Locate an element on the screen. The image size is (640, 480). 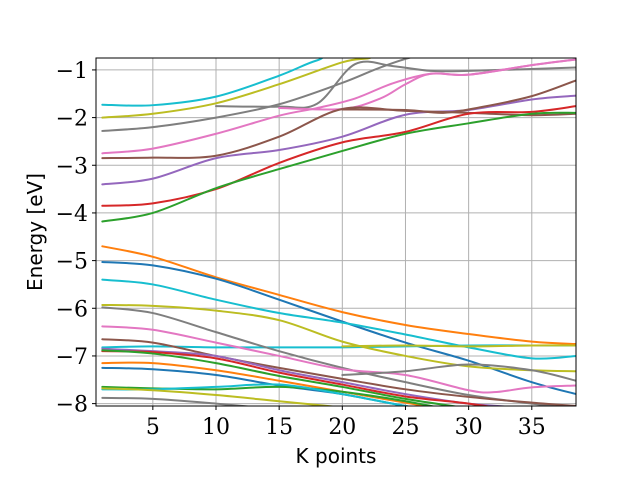
x-axis-label: K points is located at coordinates (336, 456).